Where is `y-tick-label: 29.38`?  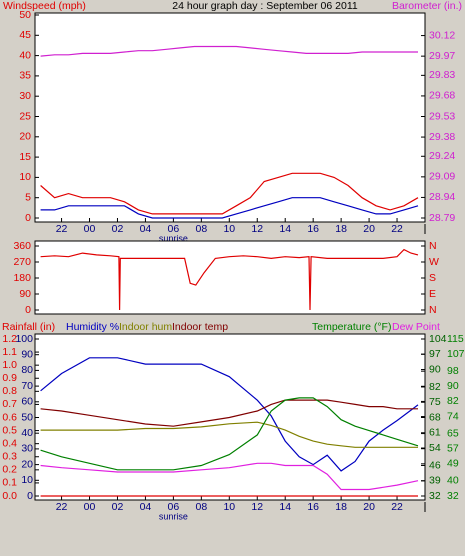
y-tick-label: 29.38 is located at coordinates (442, 137).